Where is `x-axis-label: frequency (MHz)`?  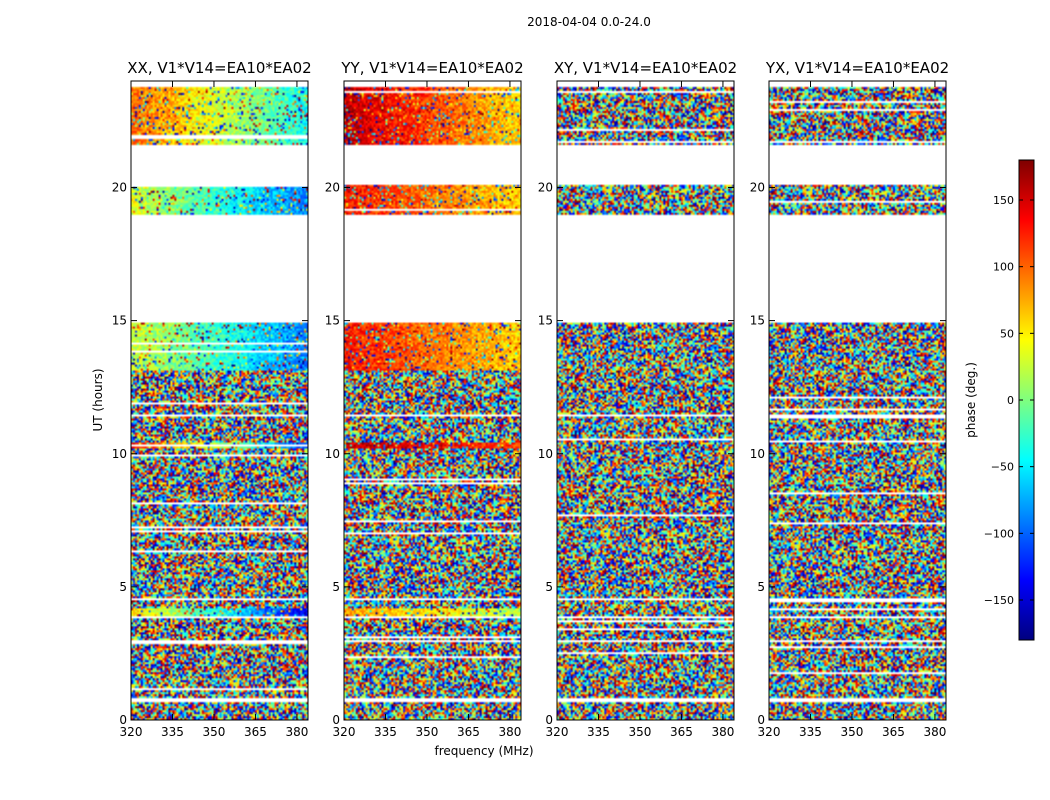
x-axis-label: frequency (MHz) is located at coordinates (483, 751).